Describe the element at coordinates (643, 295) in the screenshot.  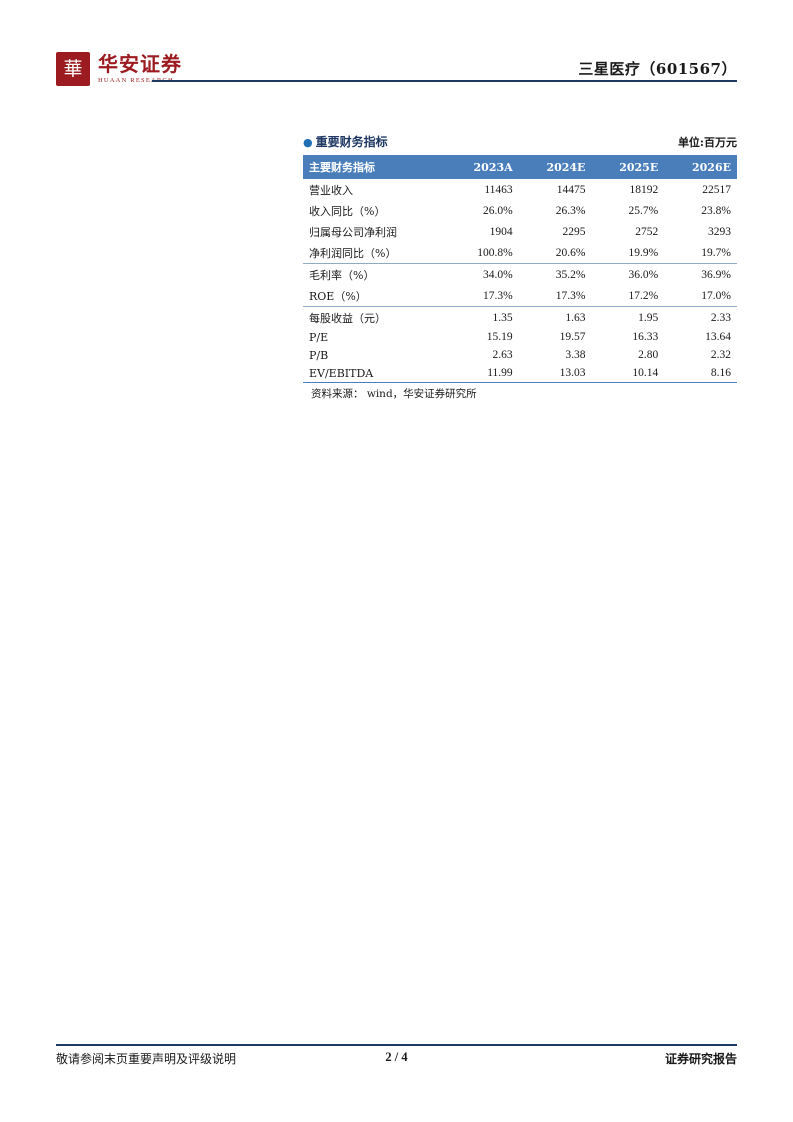
I see `row-value: 17.2%` at that location.